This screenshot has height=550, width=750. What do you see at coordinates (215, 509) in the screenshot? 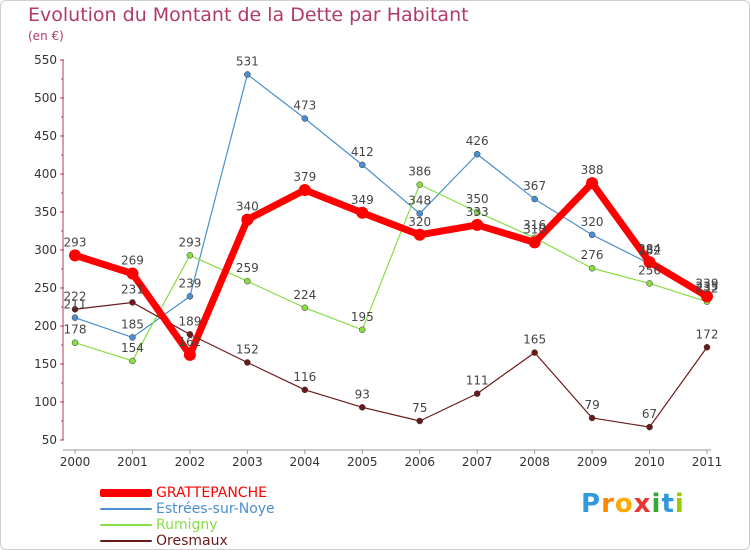
I see `legend-label: Estrées-sur-Noye` at bounding box center [215, 509].